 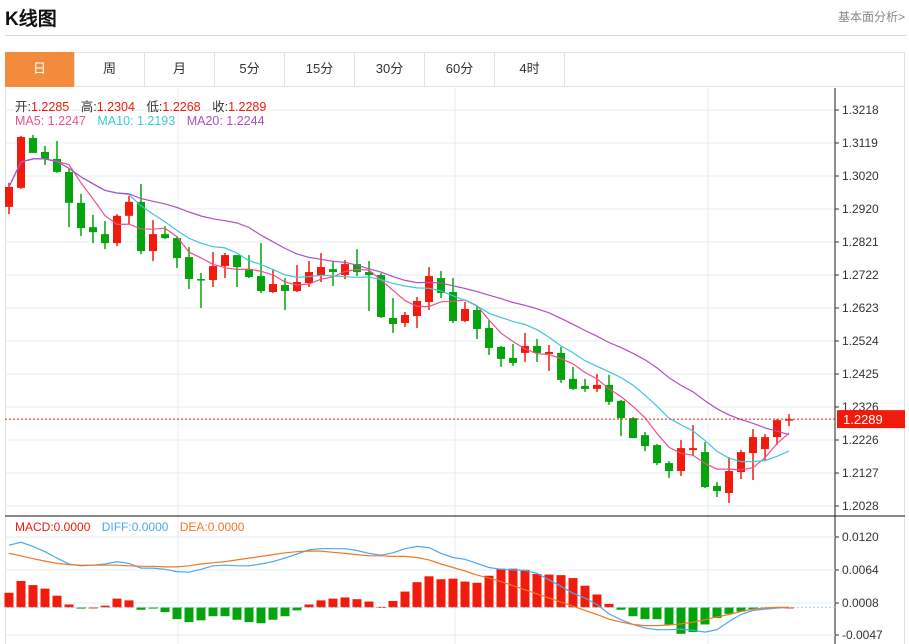 I want to click on price-tick-label: 1.2821, so click(x=860, y=242).